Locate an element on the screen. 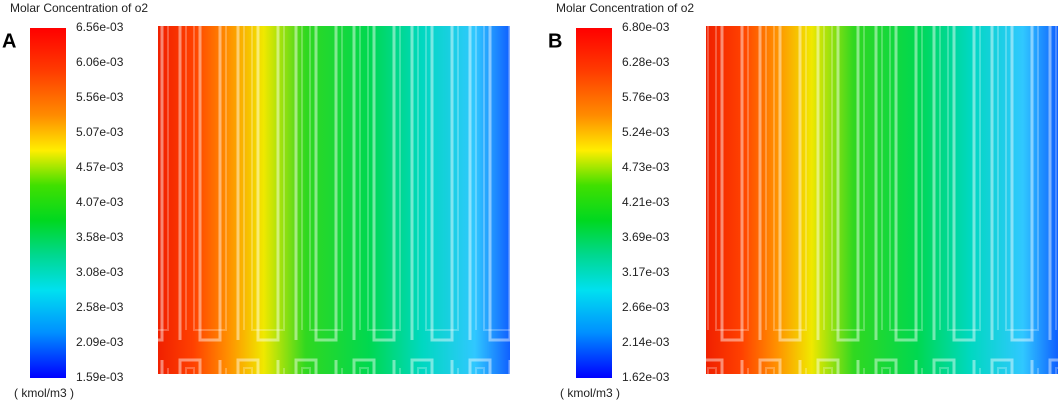 Image resolution: width=1059 pixels, height=409 pixels. colorbar-tick-label: 5.24e-03 is located at coordinates (646, 132).